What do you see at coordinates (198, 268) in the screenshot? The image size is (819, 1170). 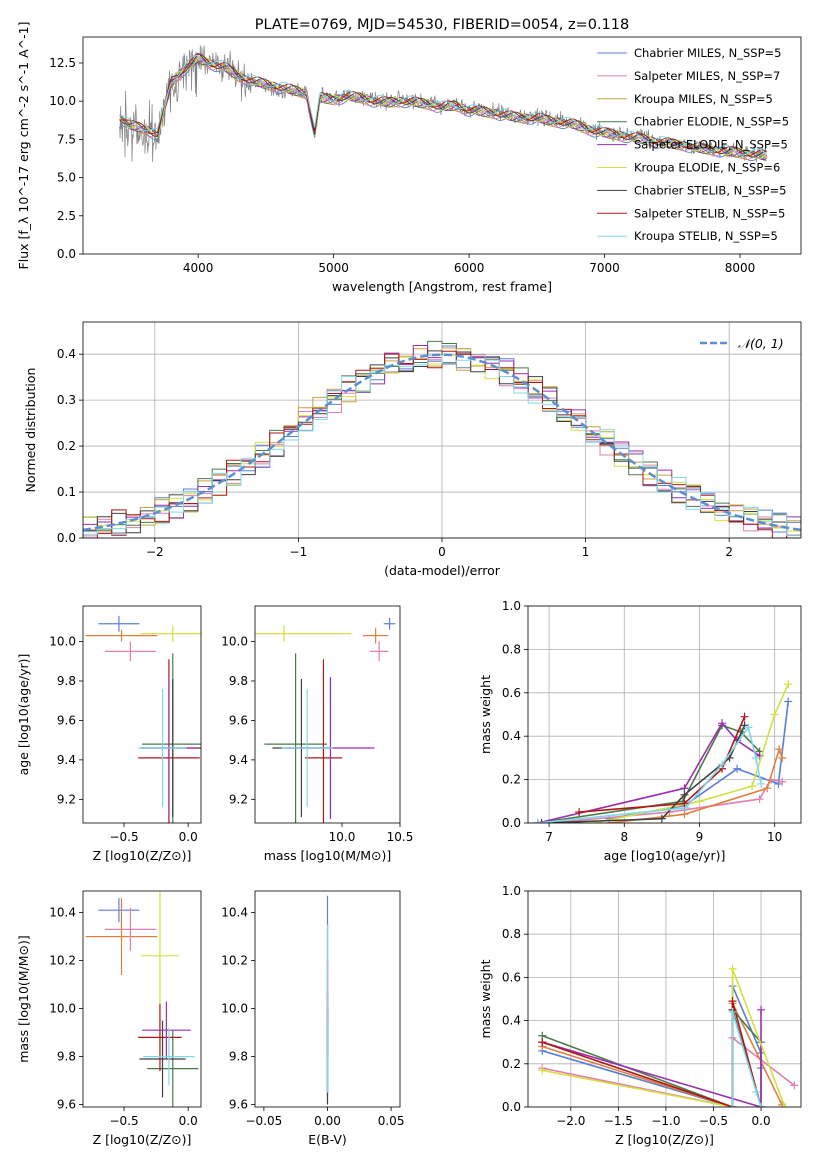 I see `x-tick-label: 4000` at bounding box center [198, 268].